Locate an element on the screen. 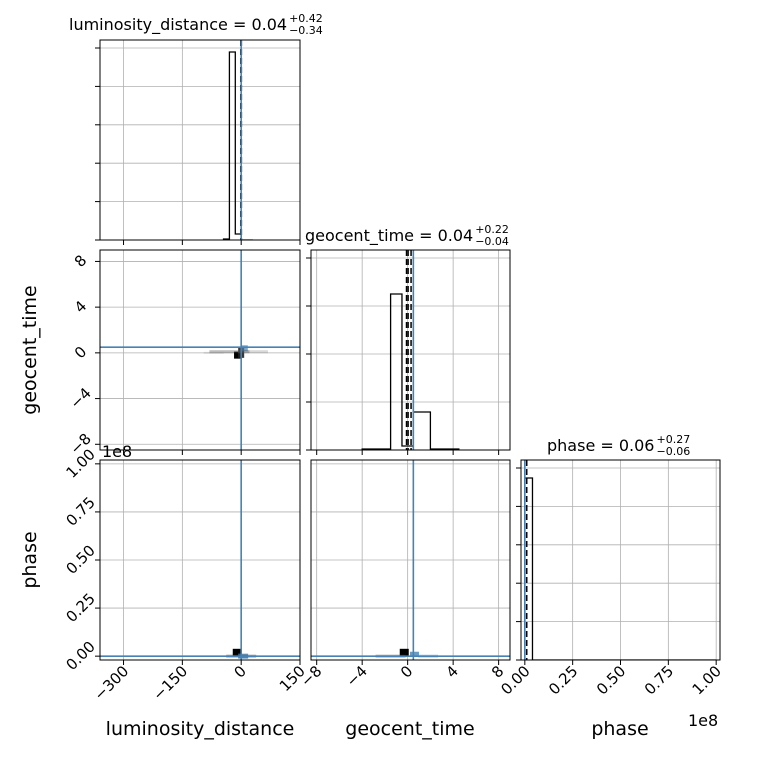 This screenshot has height=764, width=760. title-minus: −0.34 is located at coordinates (306, 30).